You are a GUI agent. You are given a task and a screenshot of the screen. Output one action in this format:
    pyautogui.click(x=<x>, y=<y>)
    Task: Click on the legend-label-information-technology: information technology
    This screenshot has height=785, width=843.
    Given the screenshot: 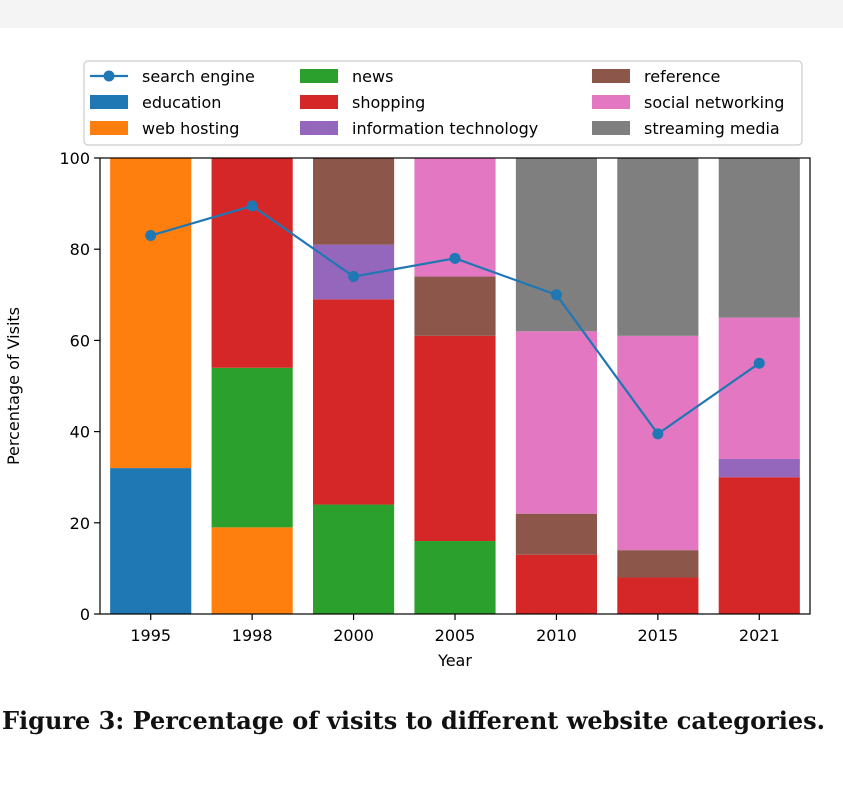 What is the action you would take?
    pyautogui.click(x=445, y=128)
    